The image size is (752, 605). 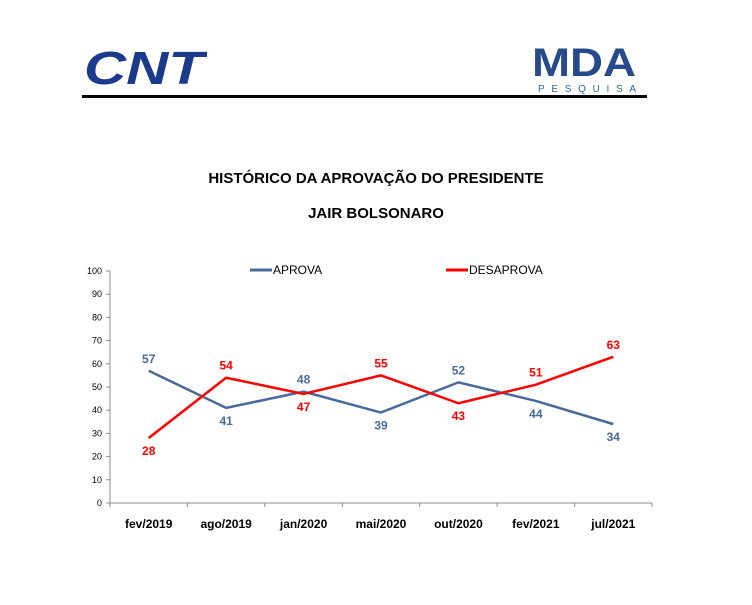 What do you see at coordinates (149, 451) in the screenshot?
I see `data-label-desaprova: 28` at bounding box center [149, 451].